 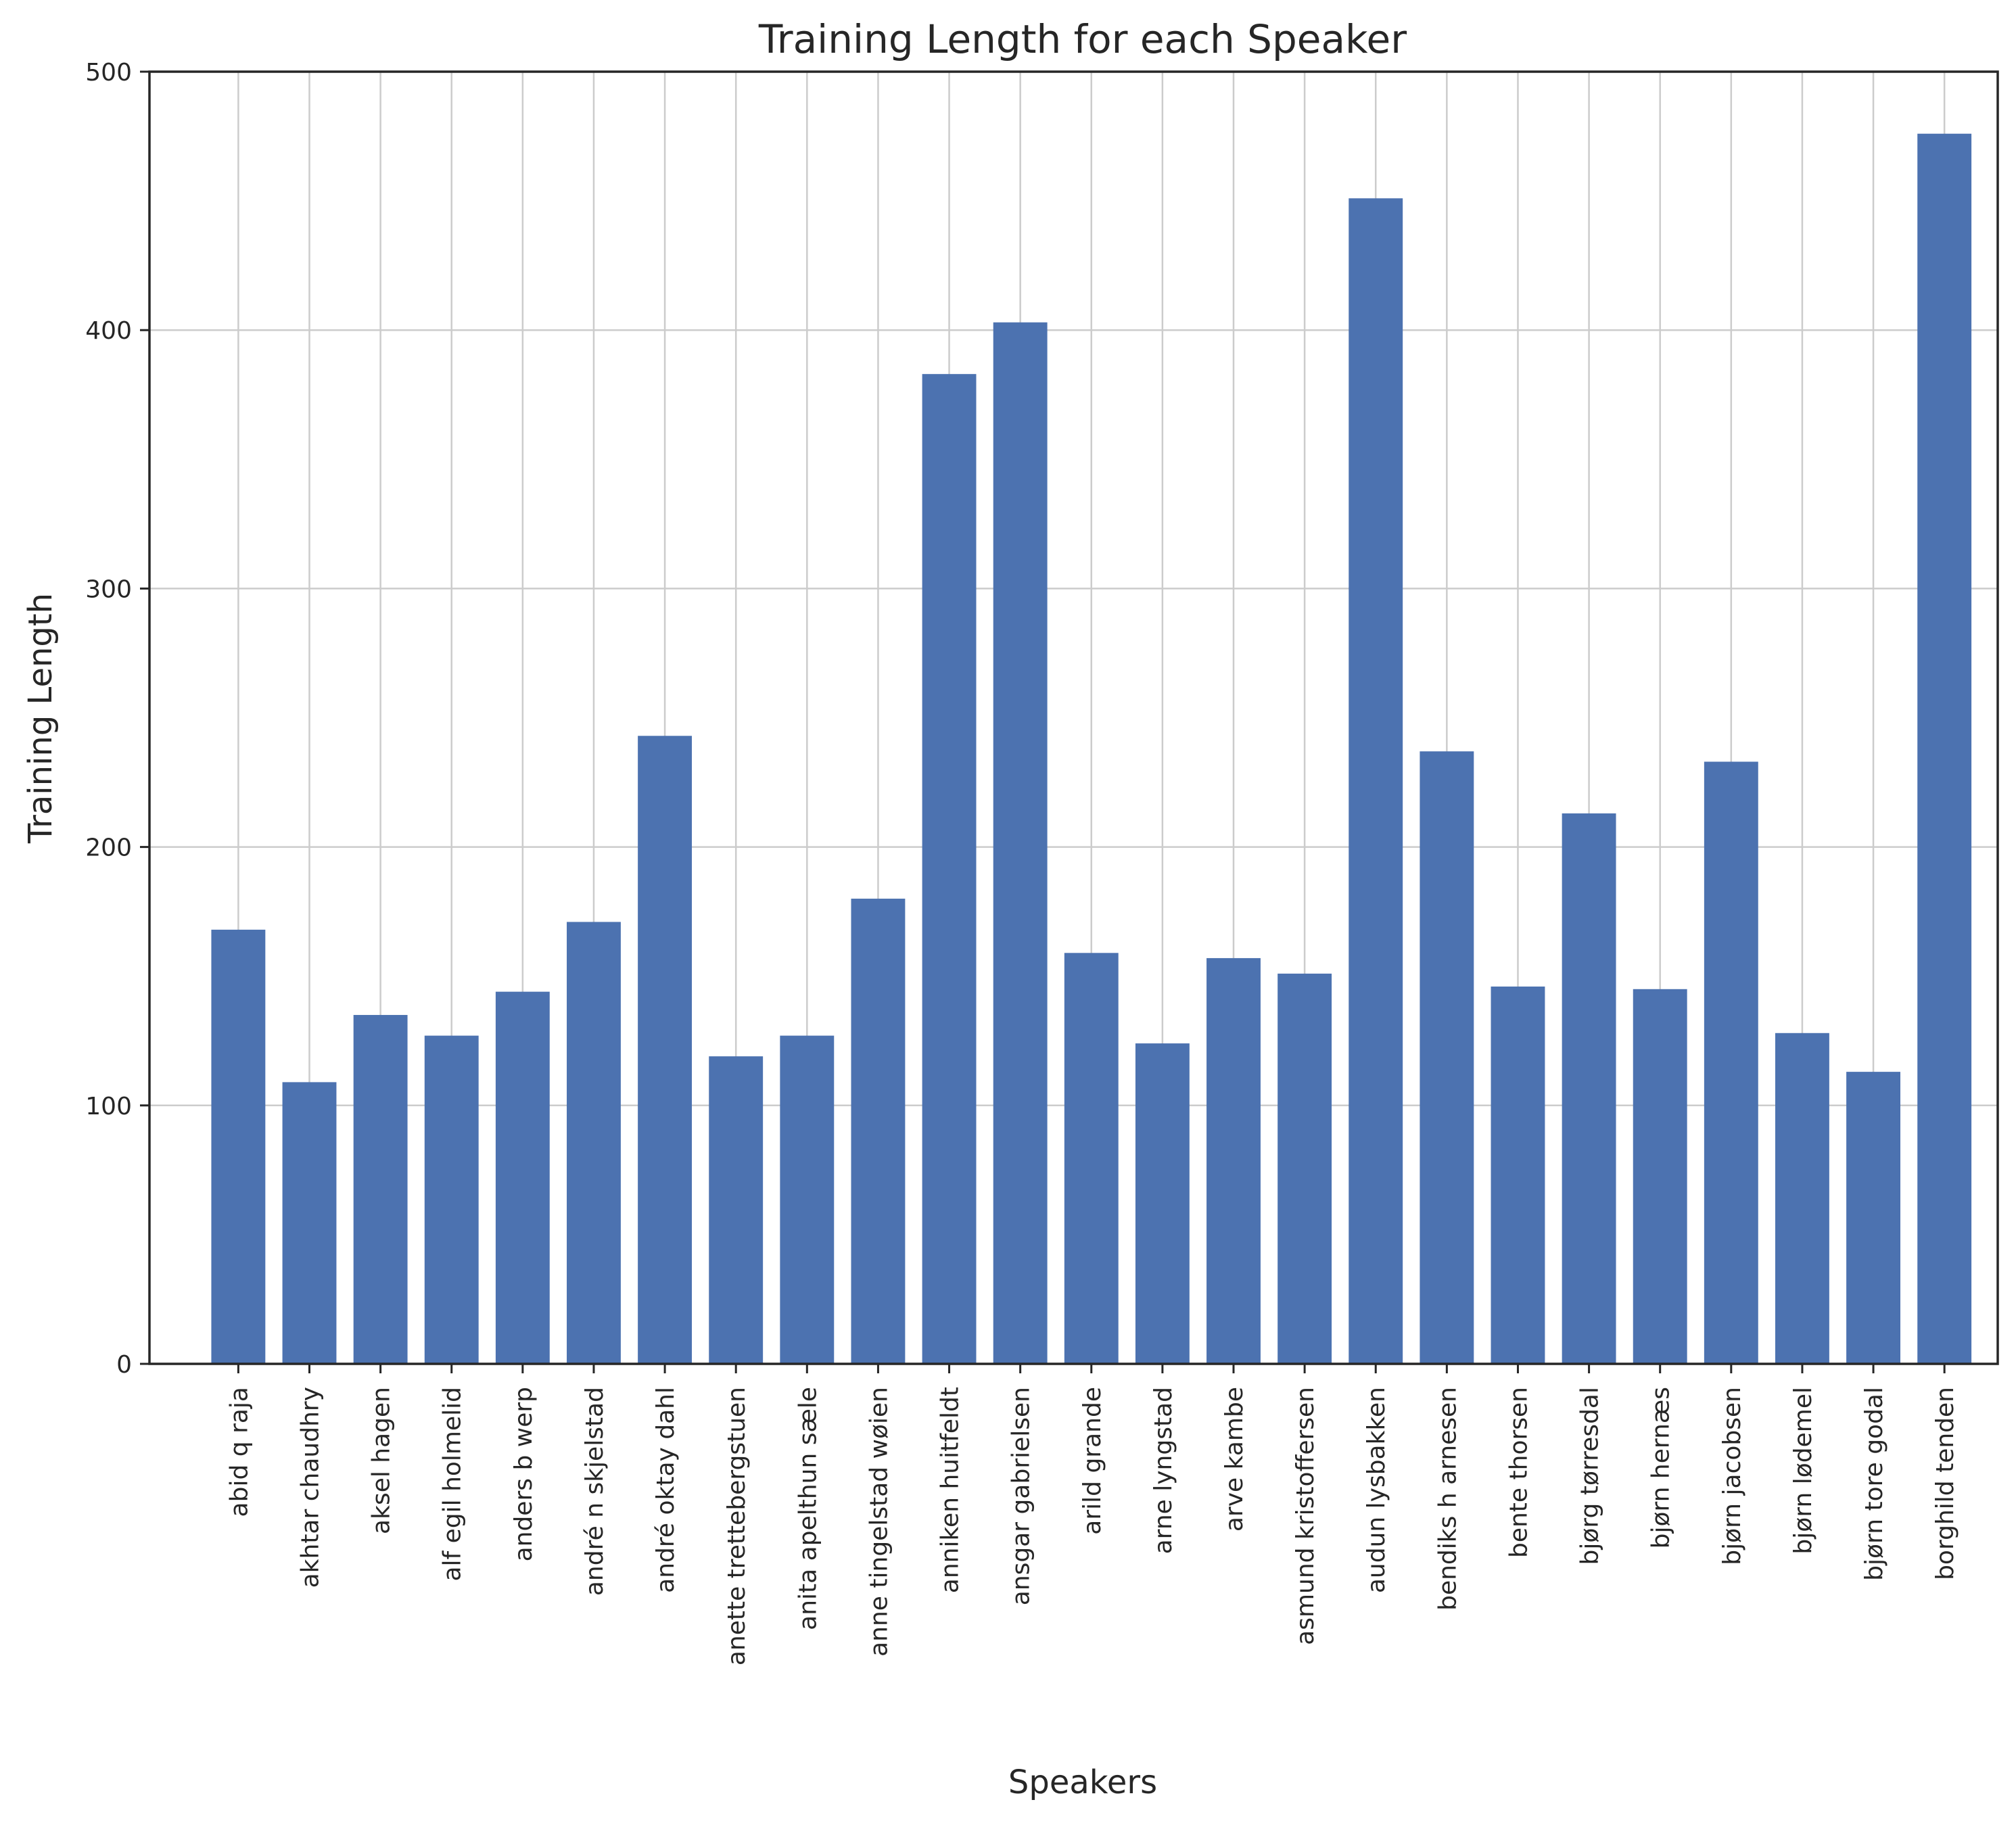 I want to click on x-tick-label: anniken huitfeldt, so click(x=950, y=1490).